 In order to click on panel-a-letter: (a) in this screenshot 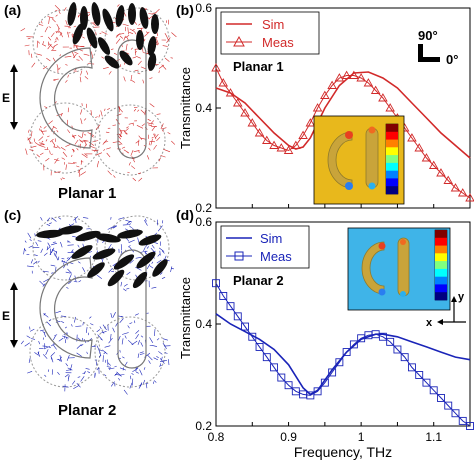, I will do `click(12, 10)`.